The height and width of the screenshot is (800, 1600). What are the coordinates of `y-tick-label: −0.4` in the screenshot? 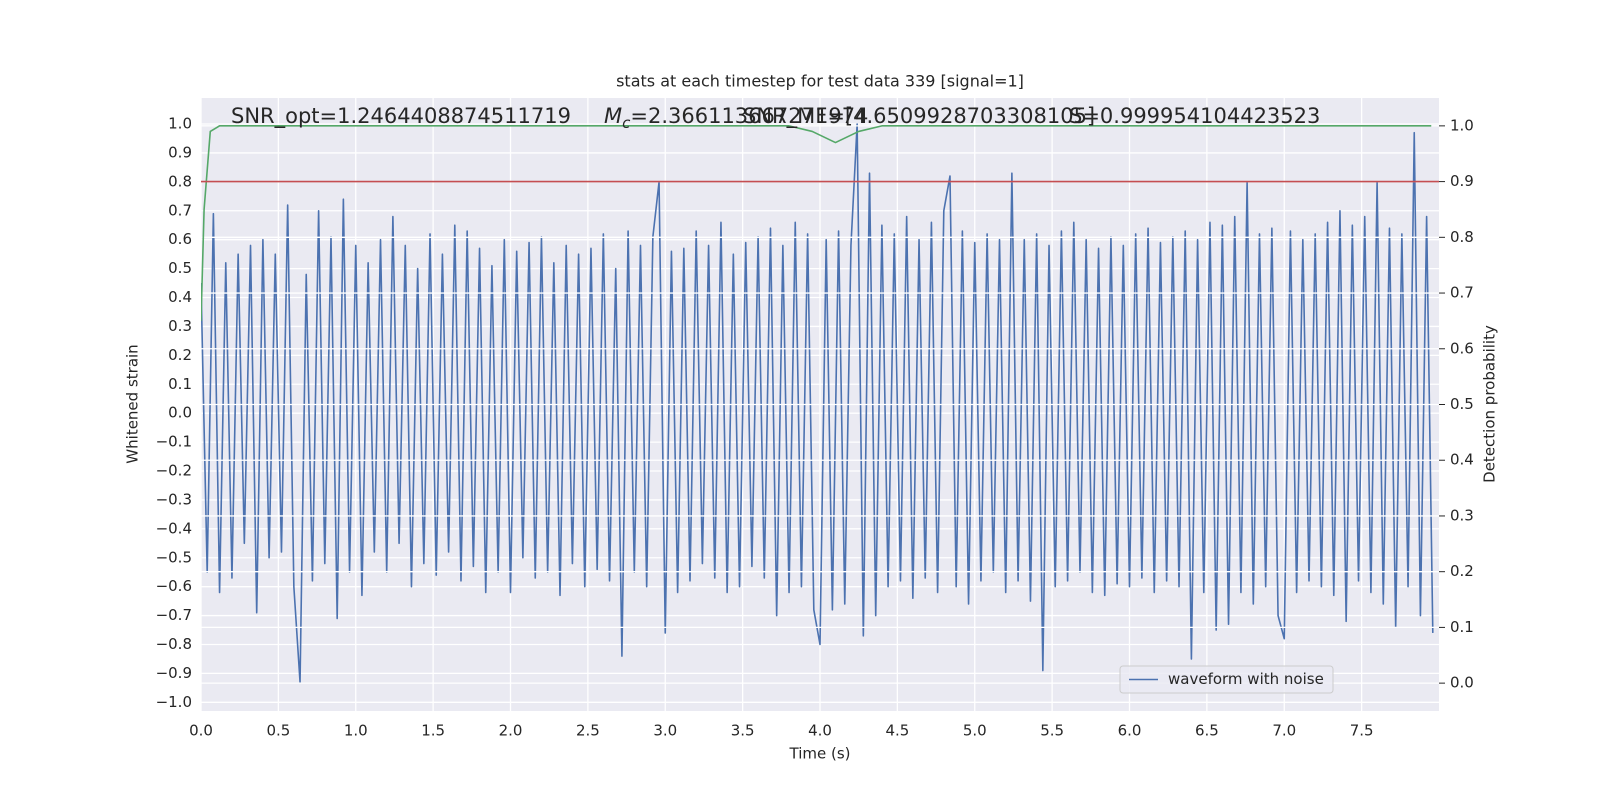 It's located at (174, 528).